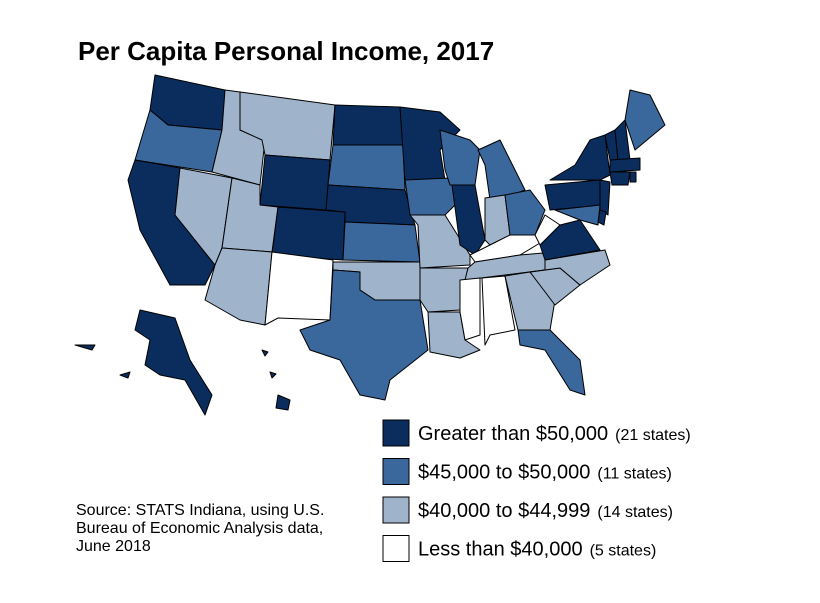 The width and height of the screenshot is (820, 603). What do you see at coordinates (623, 551) in the screenshot?
I see `legend-count: (5 states)` at bounding box center [623, 551].